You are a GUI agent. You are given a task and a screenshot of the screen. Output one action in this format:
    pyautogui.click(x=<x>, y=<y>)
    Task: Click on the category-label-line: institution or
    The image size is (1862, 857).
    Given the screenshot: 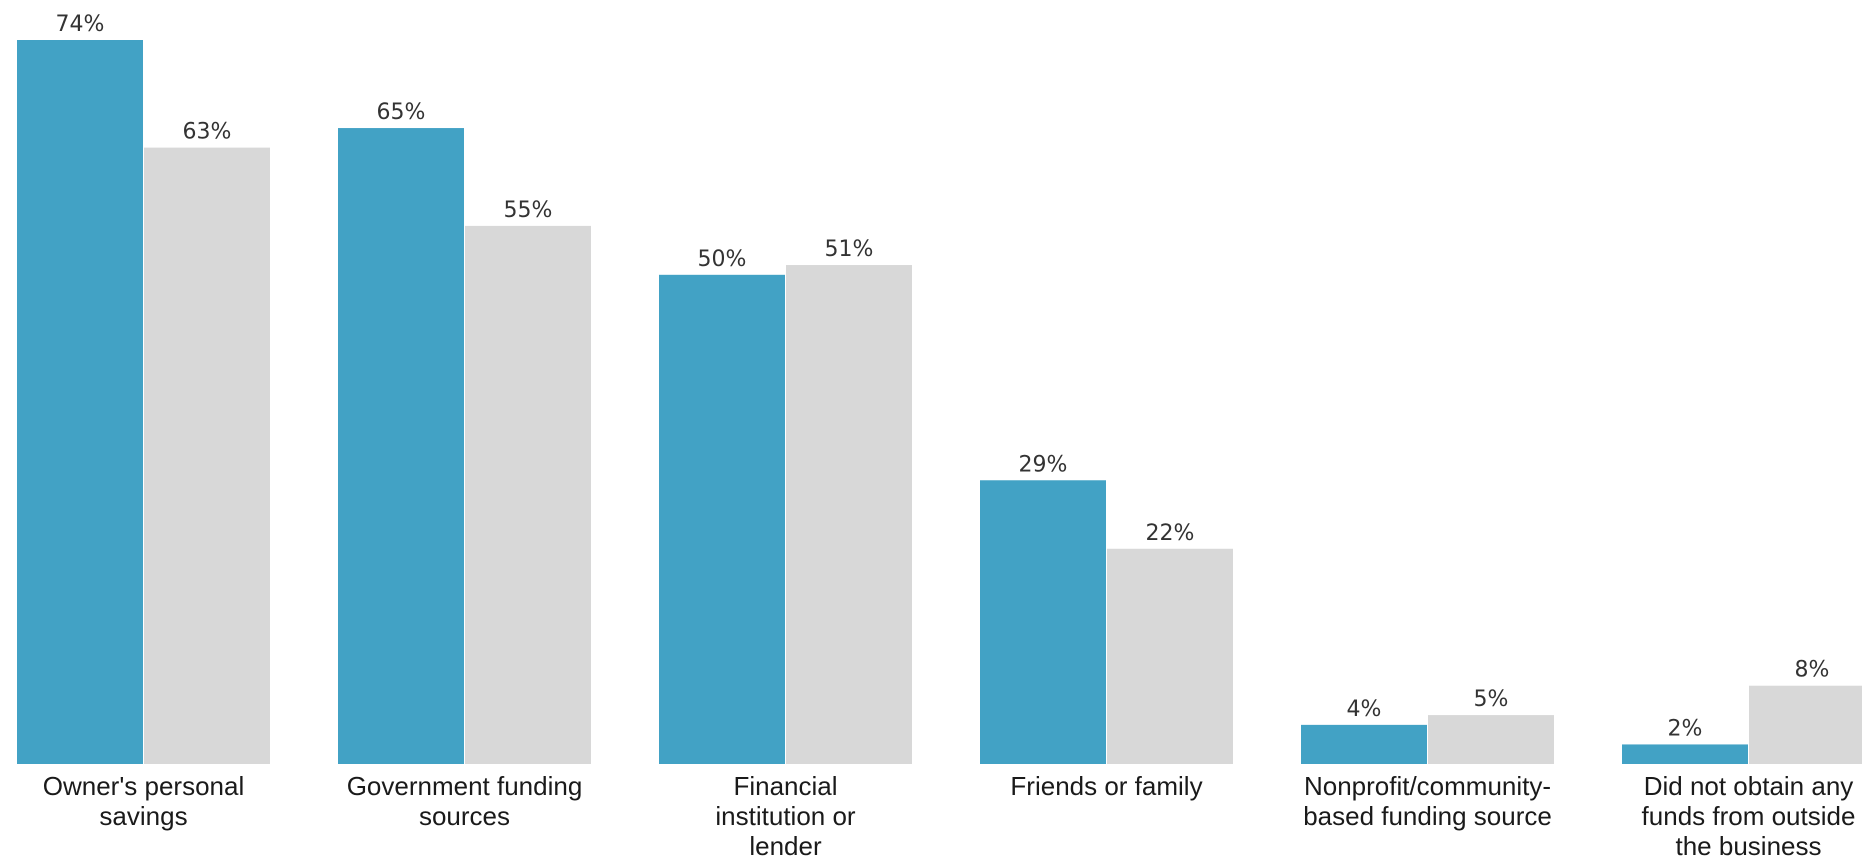 What is the action you would take?
    pyautogui.click(x=785, y=816)
    